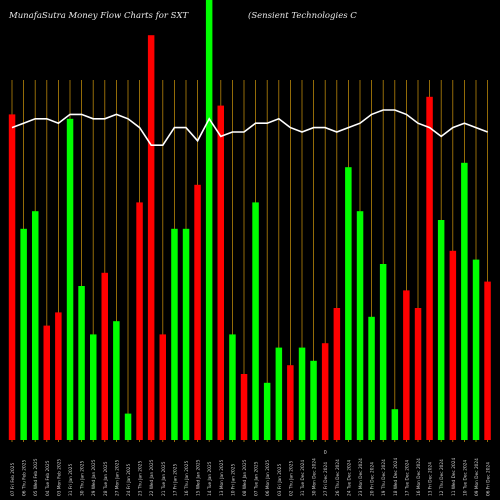 Image resolution: width=500 pixels, height=500 pixels. I want to click on x-tick-label: 23 Thu Jan 2025, so click(141, 478).